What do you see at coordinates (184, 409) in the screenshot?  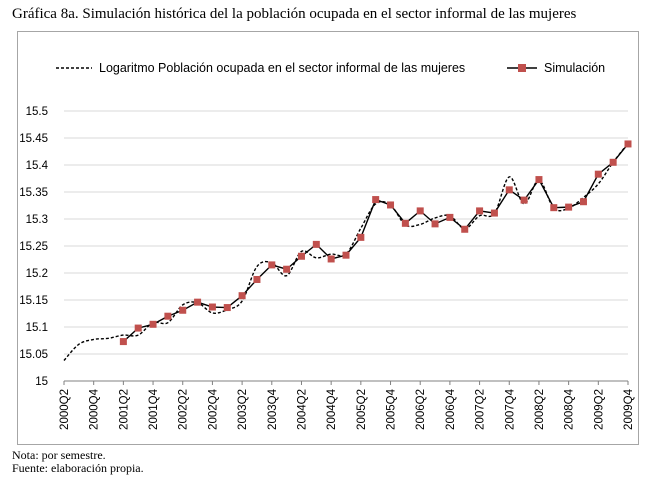 I see `x-tick-label: 2002Q2` at bounding box center [184, 409].